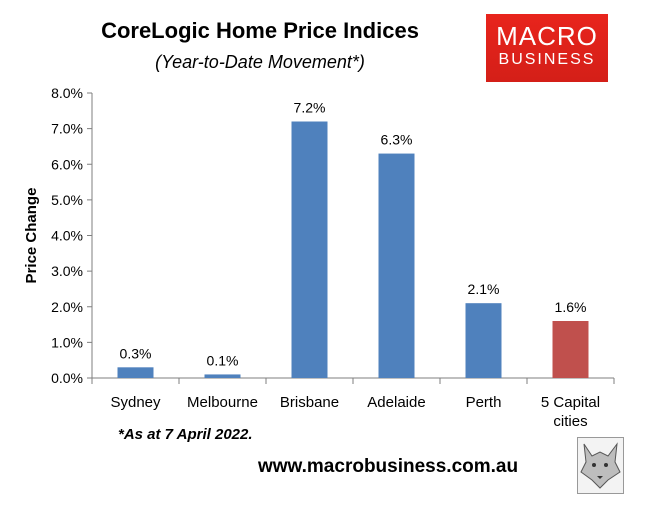  Describe the element at coordinates (260, 30) in the screenshot. I see `chart-title: CoreLogic Home Price Indices` at that location.